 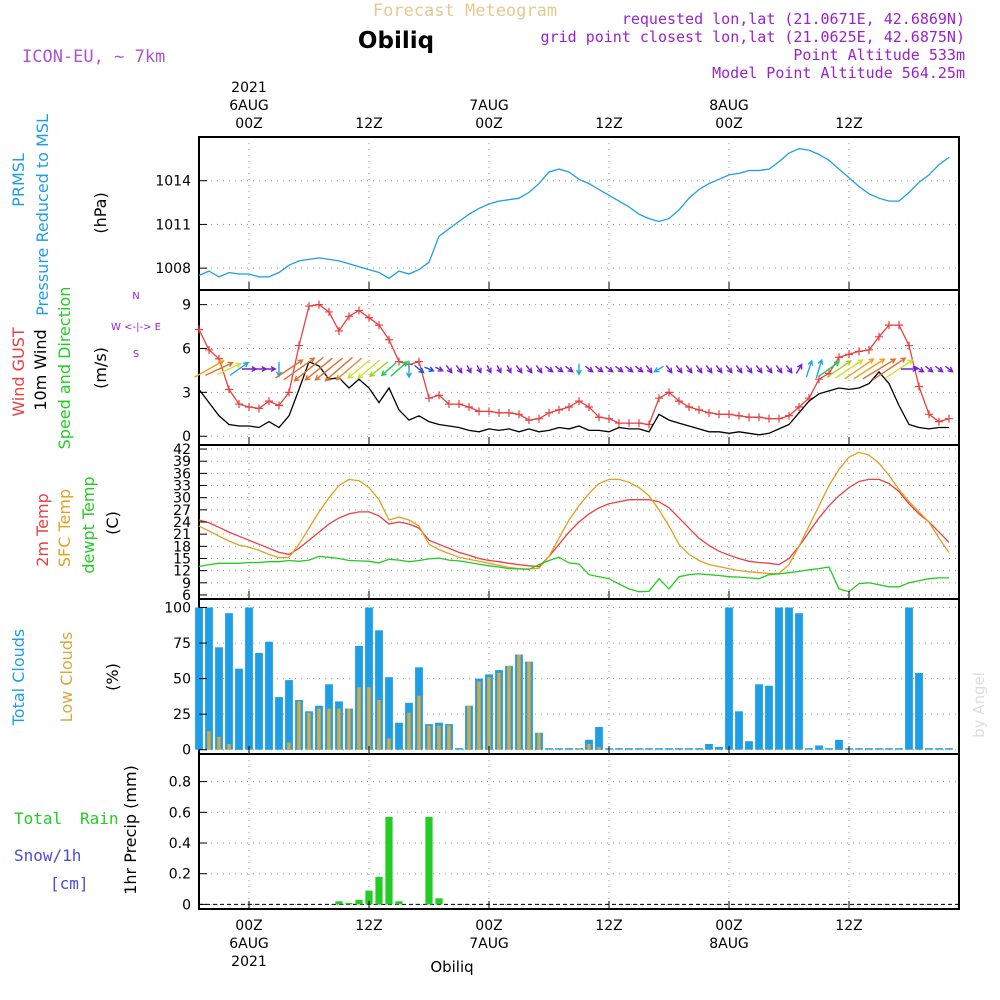 What do you see at coordinates (180, 813) in the screenshot?
I see `precip-ytick-label: 0.6` at bounding box center [180, 813].